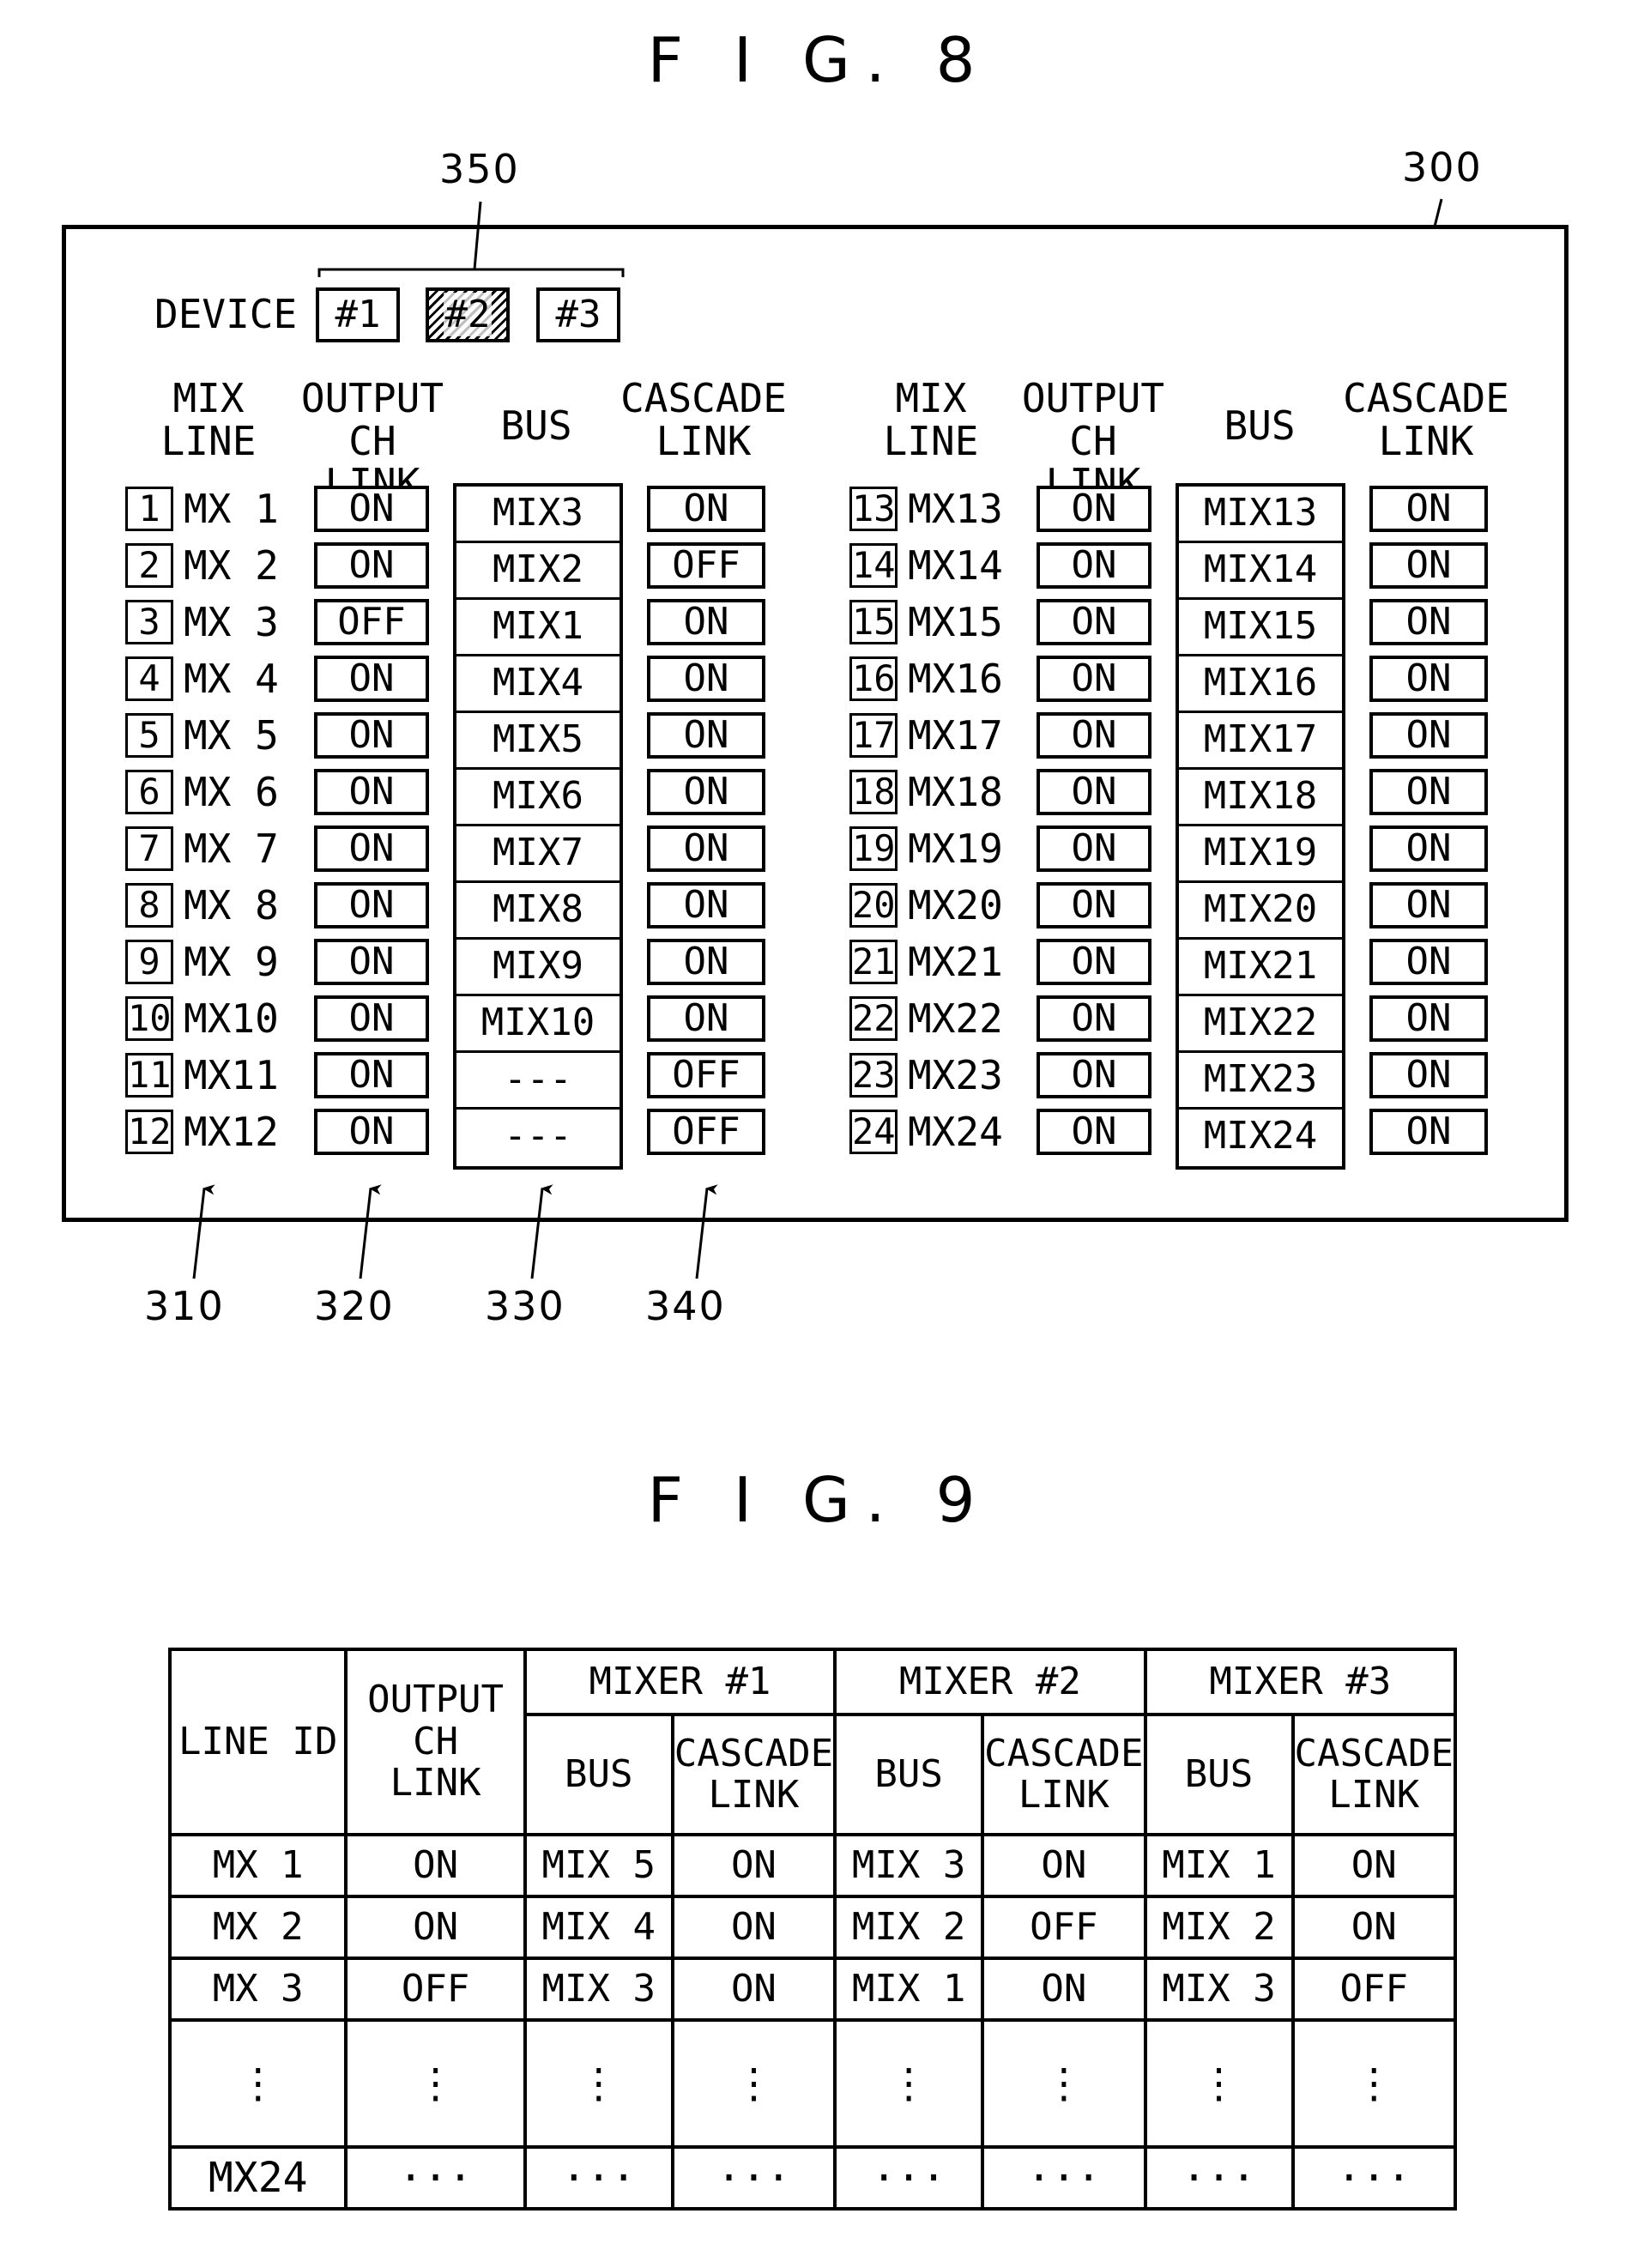 The width and height of the screenshot is (1638, 2268). I want to click on table-row: ⋮⋮⋮⋮⋮⋮⋮⋮, so click(812, 2083).